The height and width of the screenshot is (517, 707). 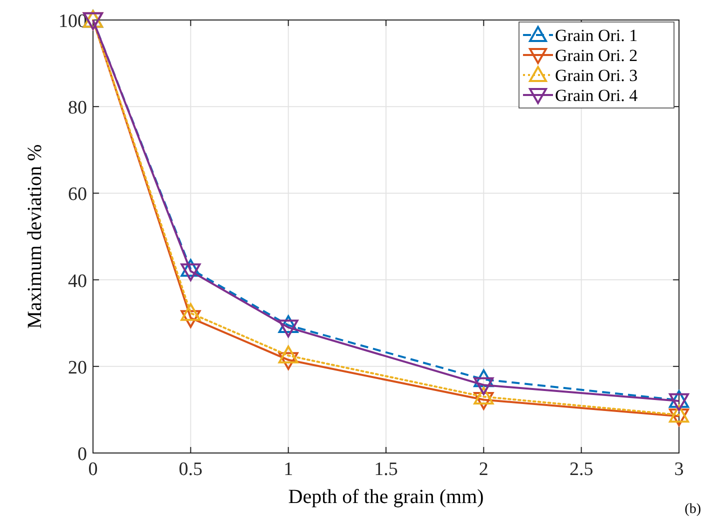 What do you see at coordinates (679, 469) in the screenshot?
I see `x-tick-label: 3` at bounding box center [679, 469].